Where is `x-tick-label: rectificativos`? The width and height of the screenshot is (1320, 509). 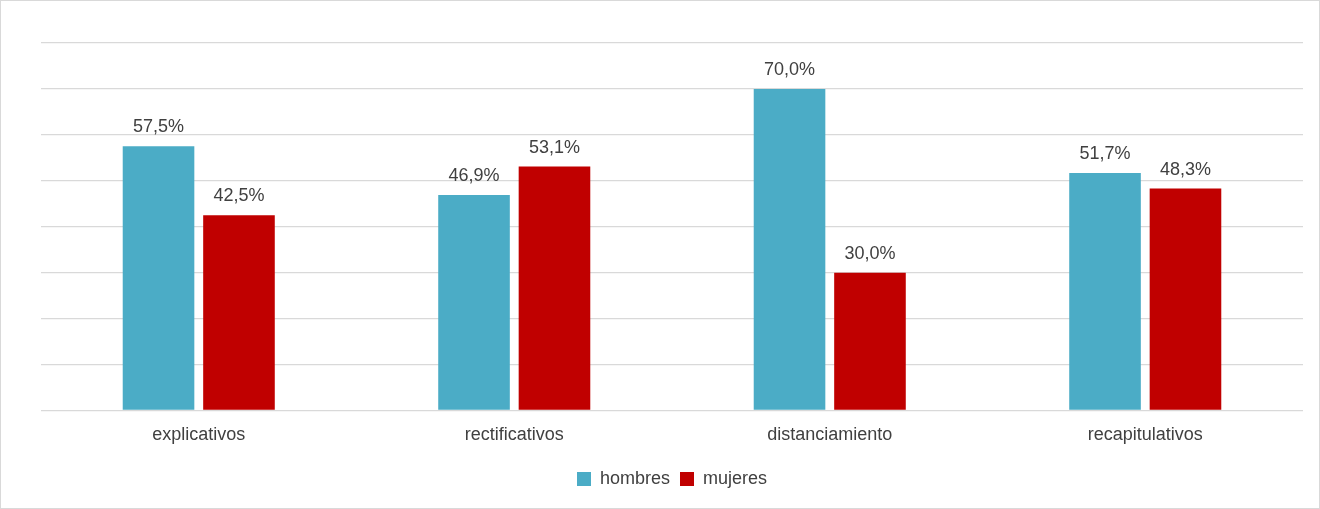 x-tick-label: rectificativos is located at coordinates (514, 434).